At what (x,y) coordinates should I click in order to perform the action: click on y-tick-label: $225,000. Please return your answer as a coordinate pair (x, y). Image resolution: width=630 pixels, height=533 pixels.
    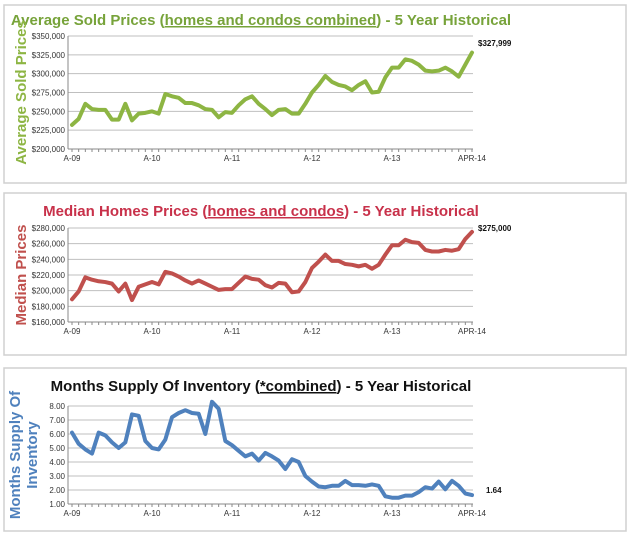
    Looking at the image, I should click on (49, 130).